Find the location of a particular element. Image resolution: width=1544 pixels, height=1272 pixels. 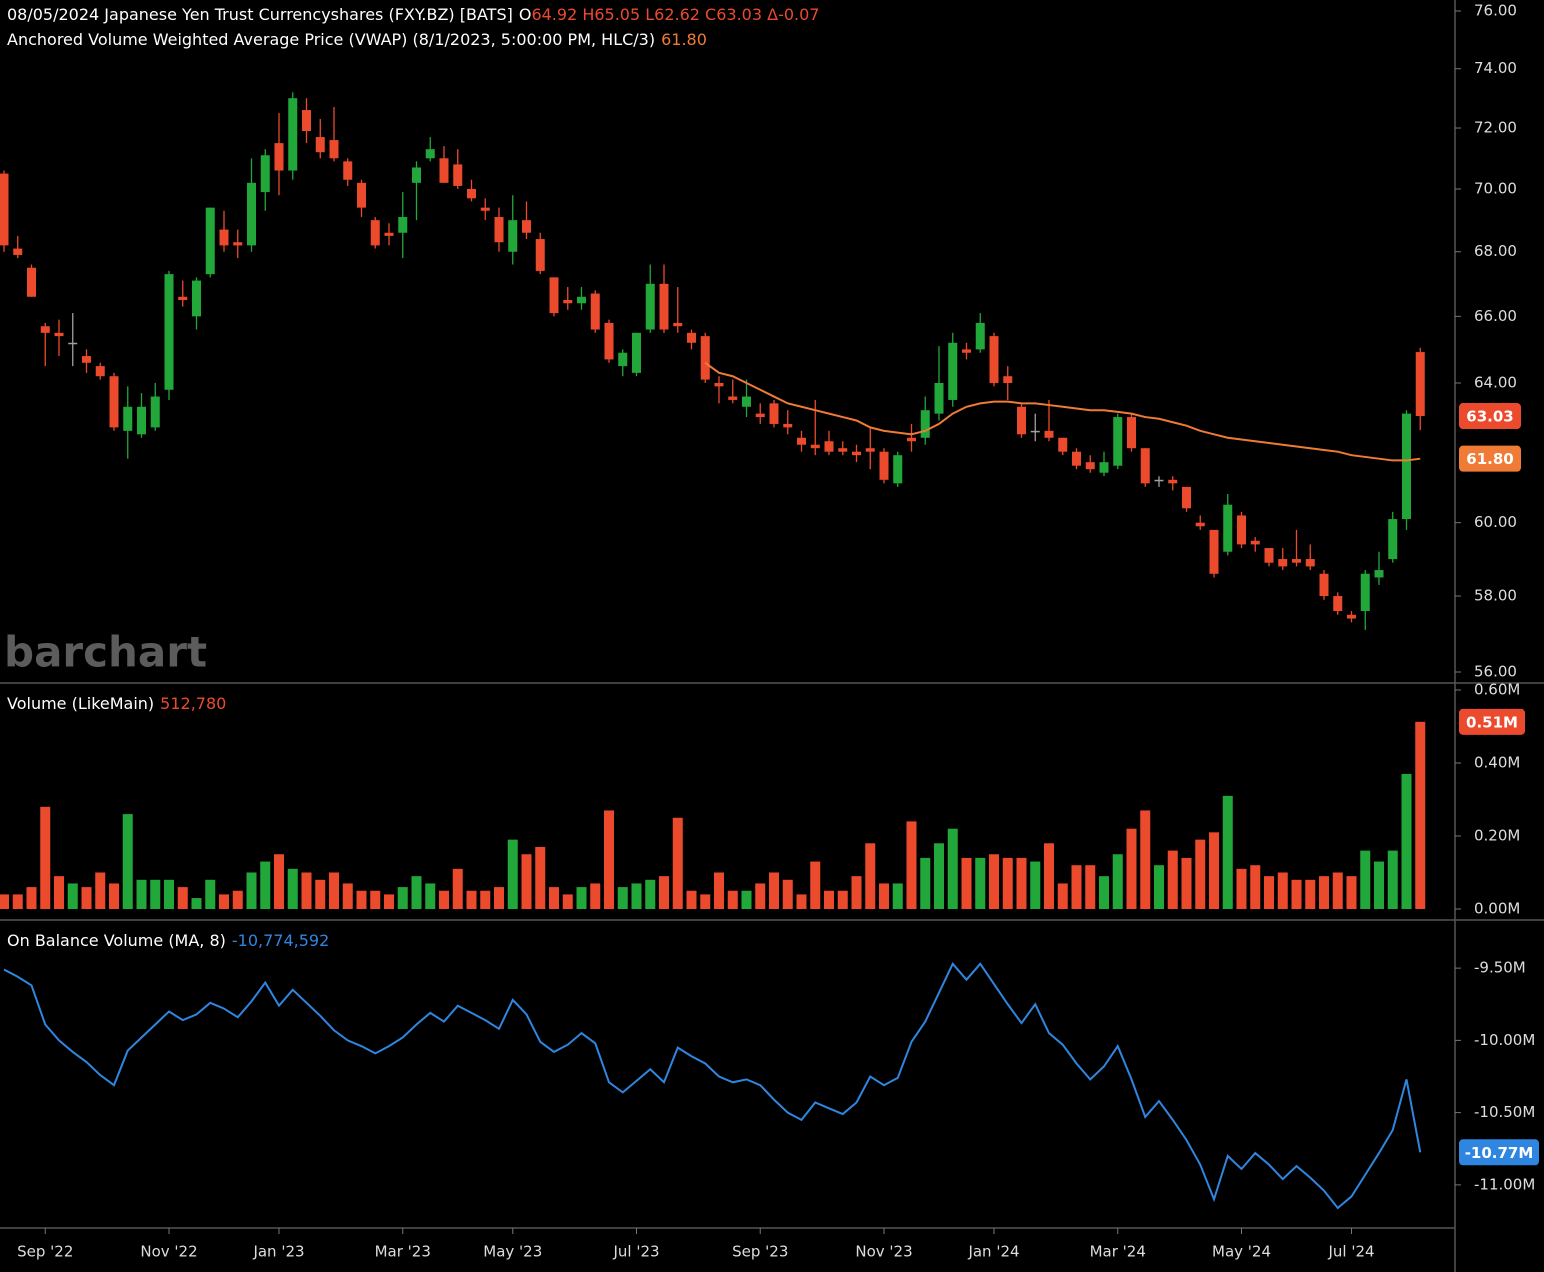

y-tick-label: 76.00 is located at coordinates (1495, 11).